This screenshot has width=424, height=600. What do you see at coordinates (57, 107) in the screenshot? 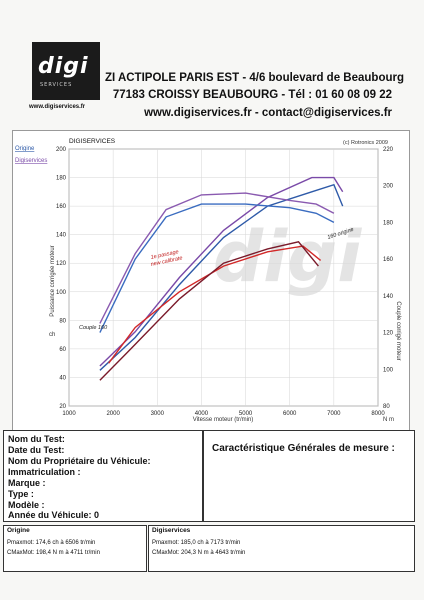
I see `logo-url: www.digiservices.fr` at bounding box center [57, 107].